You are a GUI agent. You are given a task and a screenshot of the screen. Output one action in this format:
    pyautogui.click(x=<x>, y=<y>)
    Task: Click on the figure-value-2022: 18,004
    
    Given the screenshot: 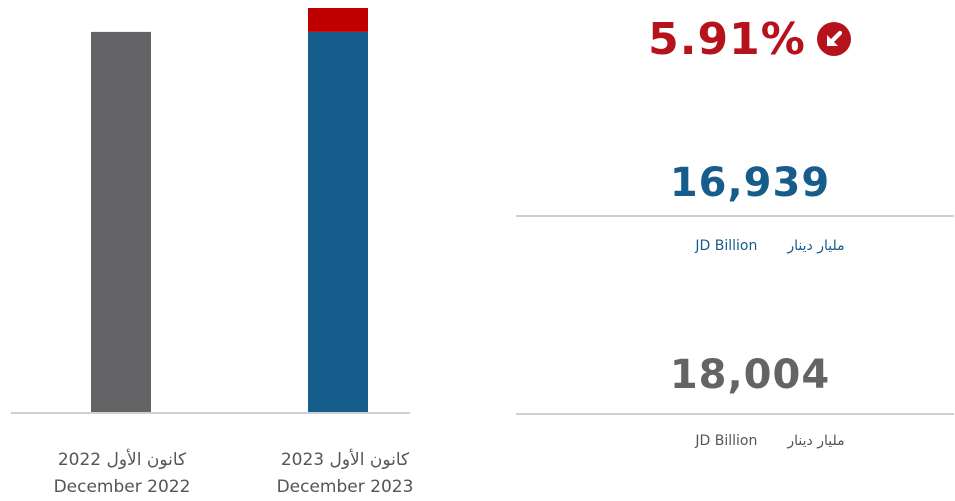 What is the action you would take?
    pyautogui.click(x=750, y=375)
    